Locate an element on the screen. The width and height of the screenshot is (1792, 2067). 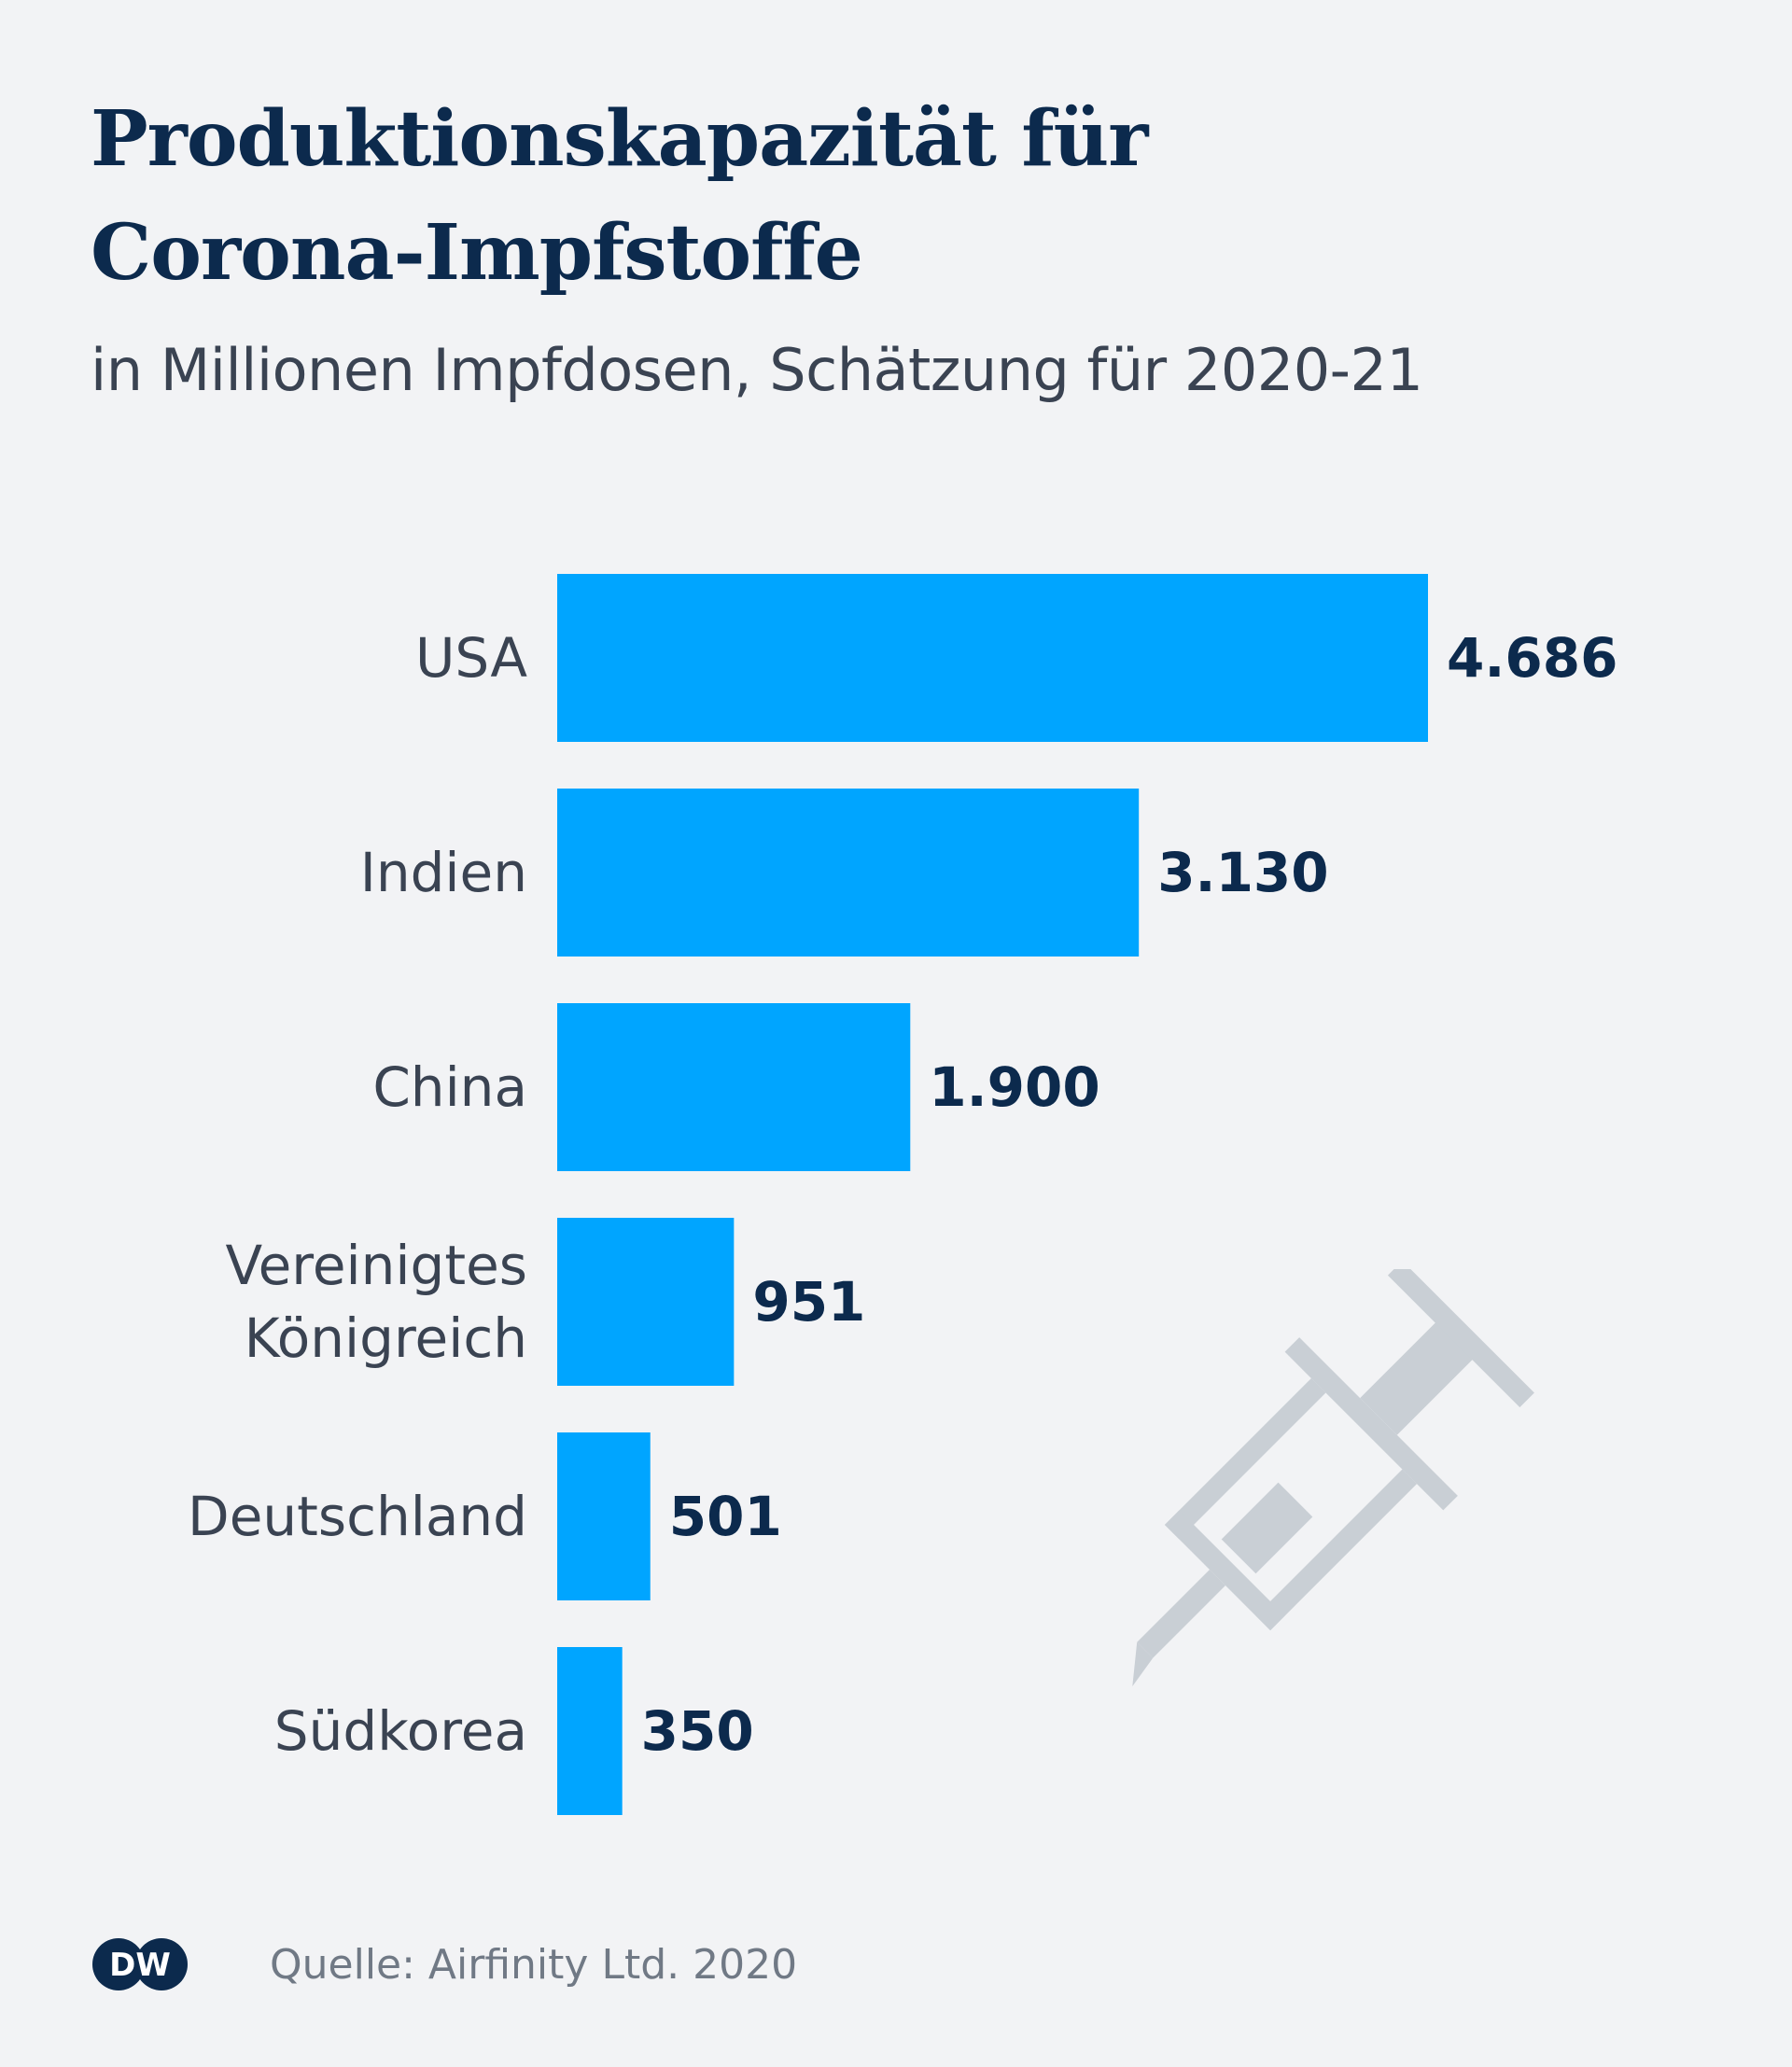
value-label-1: 3.130 is located at coordinates (1242, 872).